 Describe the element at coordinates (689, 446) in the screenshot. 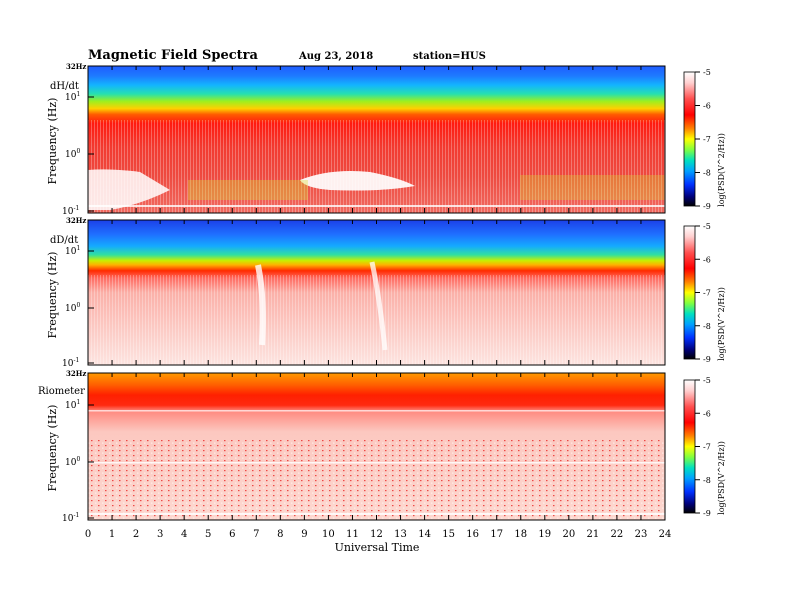

I see `colorbar-riometer-bar` at that location.